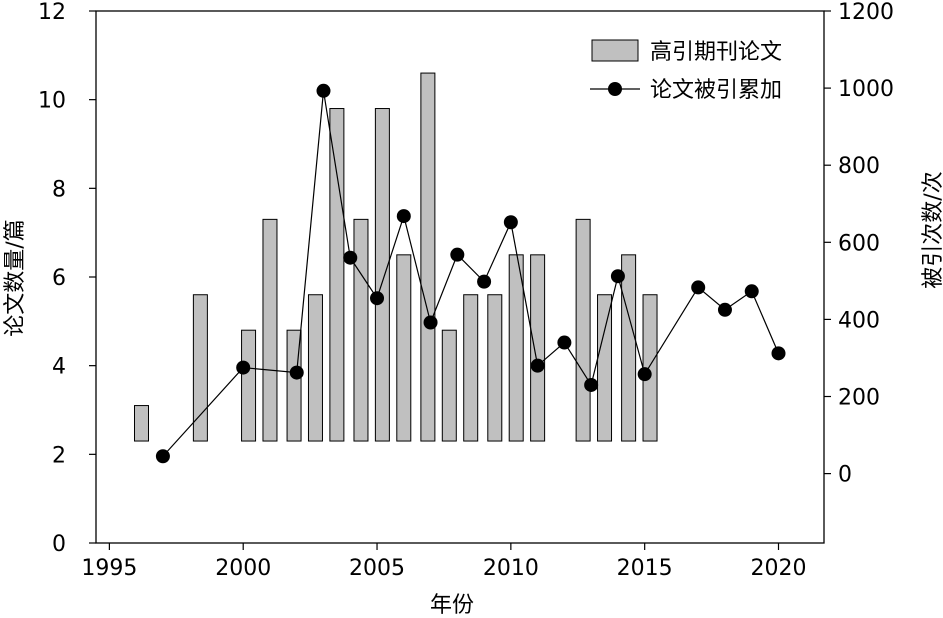 Image resolution: width=943 pixels, height=618 pixels. I want to click on legend-bar-swatch, so click(615, 50).